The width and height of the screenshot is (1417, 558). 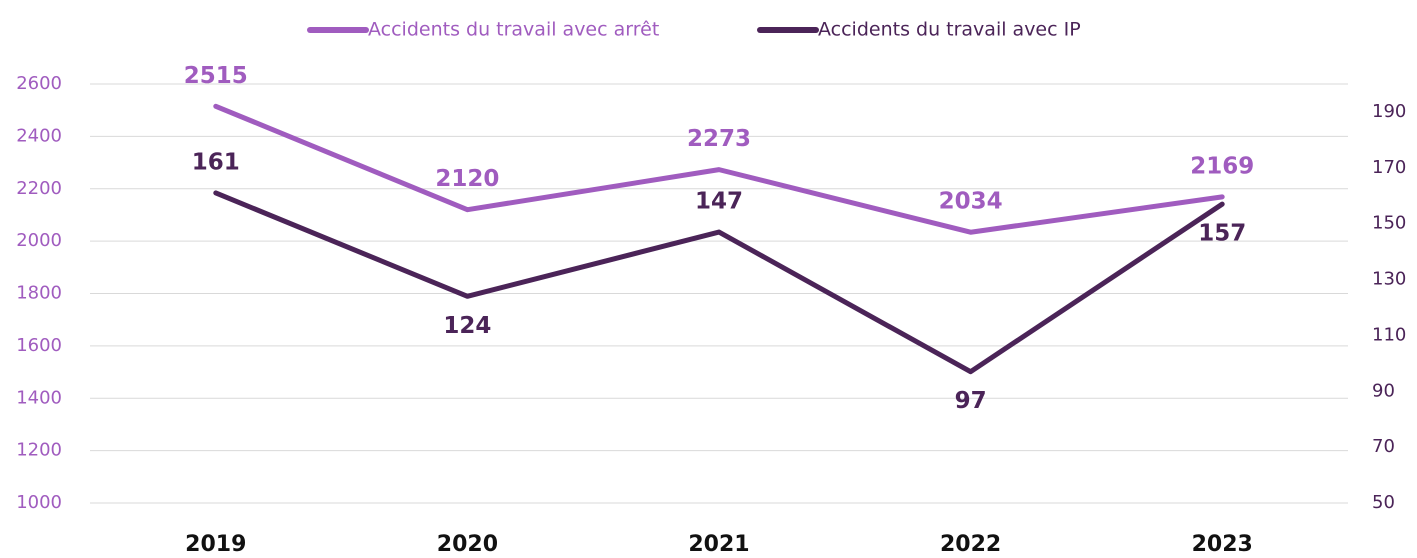 What do you see at coordinates (1222, 544) in the screenshot?
I see `x-tick-label: 2023` at bounding box center [1222, 544].